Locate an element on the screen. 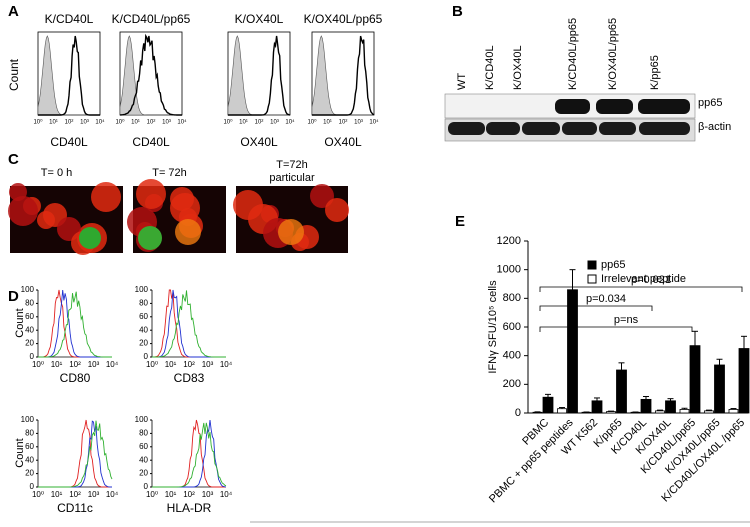 The height and width of the screenshot is (527, 750). image-title: T= 0 h is located at coordinates (57, 173).